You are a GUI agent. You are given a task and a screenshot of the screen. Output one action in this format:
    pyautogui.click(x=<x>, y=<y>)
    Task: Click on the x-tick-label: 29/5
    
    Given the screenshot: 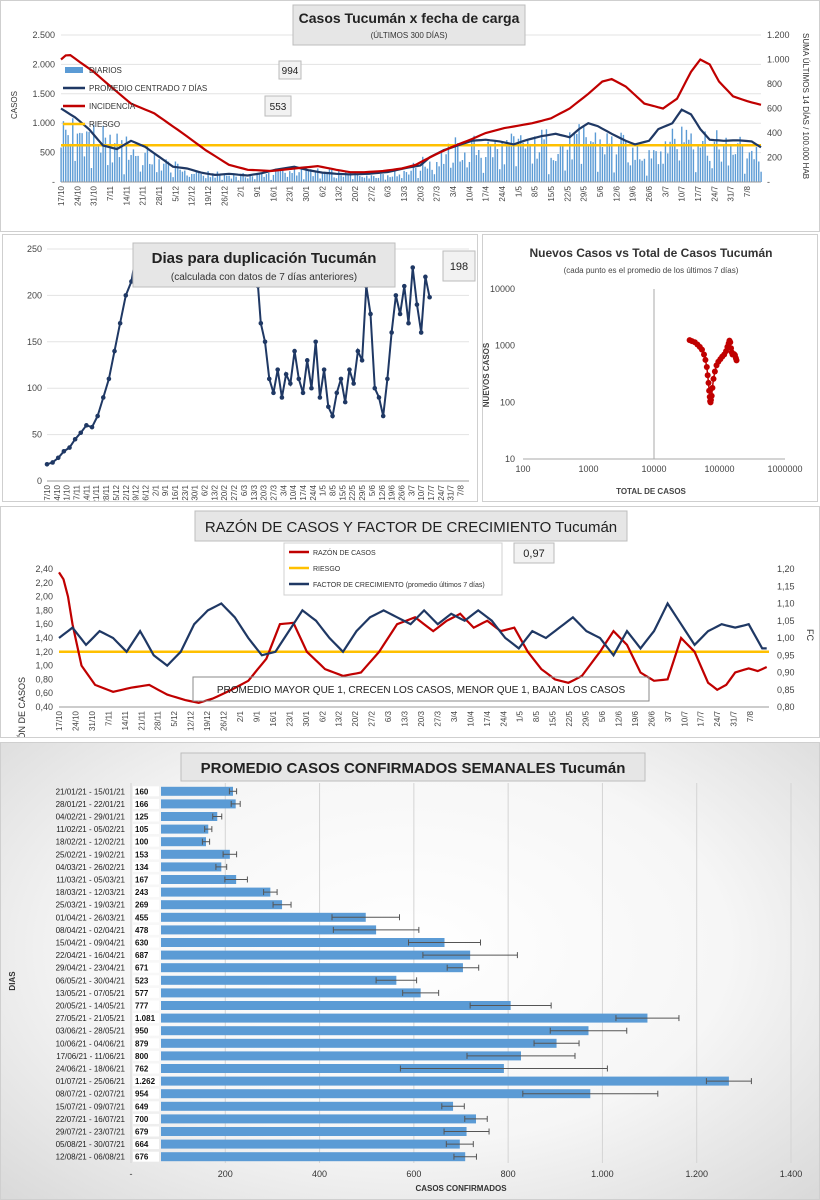 What is the action you would take?
    pyautogui.click(x=586, y=718)
    